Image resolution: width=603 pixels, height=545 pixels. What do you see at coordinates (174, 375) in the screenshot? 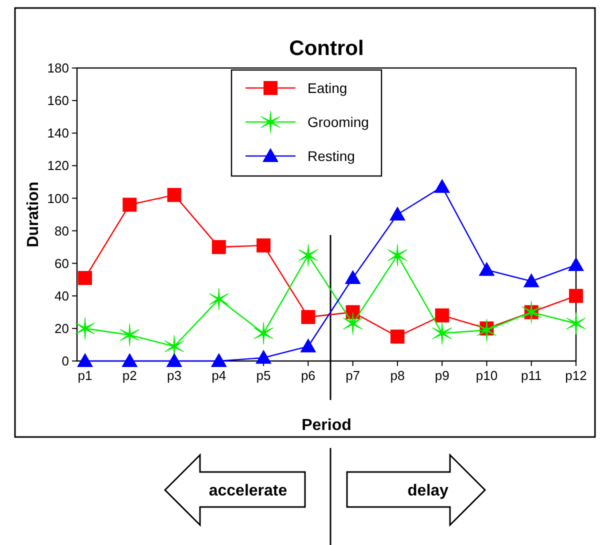
I see `x-tick-label: p3` at bounding box center [174, 375].